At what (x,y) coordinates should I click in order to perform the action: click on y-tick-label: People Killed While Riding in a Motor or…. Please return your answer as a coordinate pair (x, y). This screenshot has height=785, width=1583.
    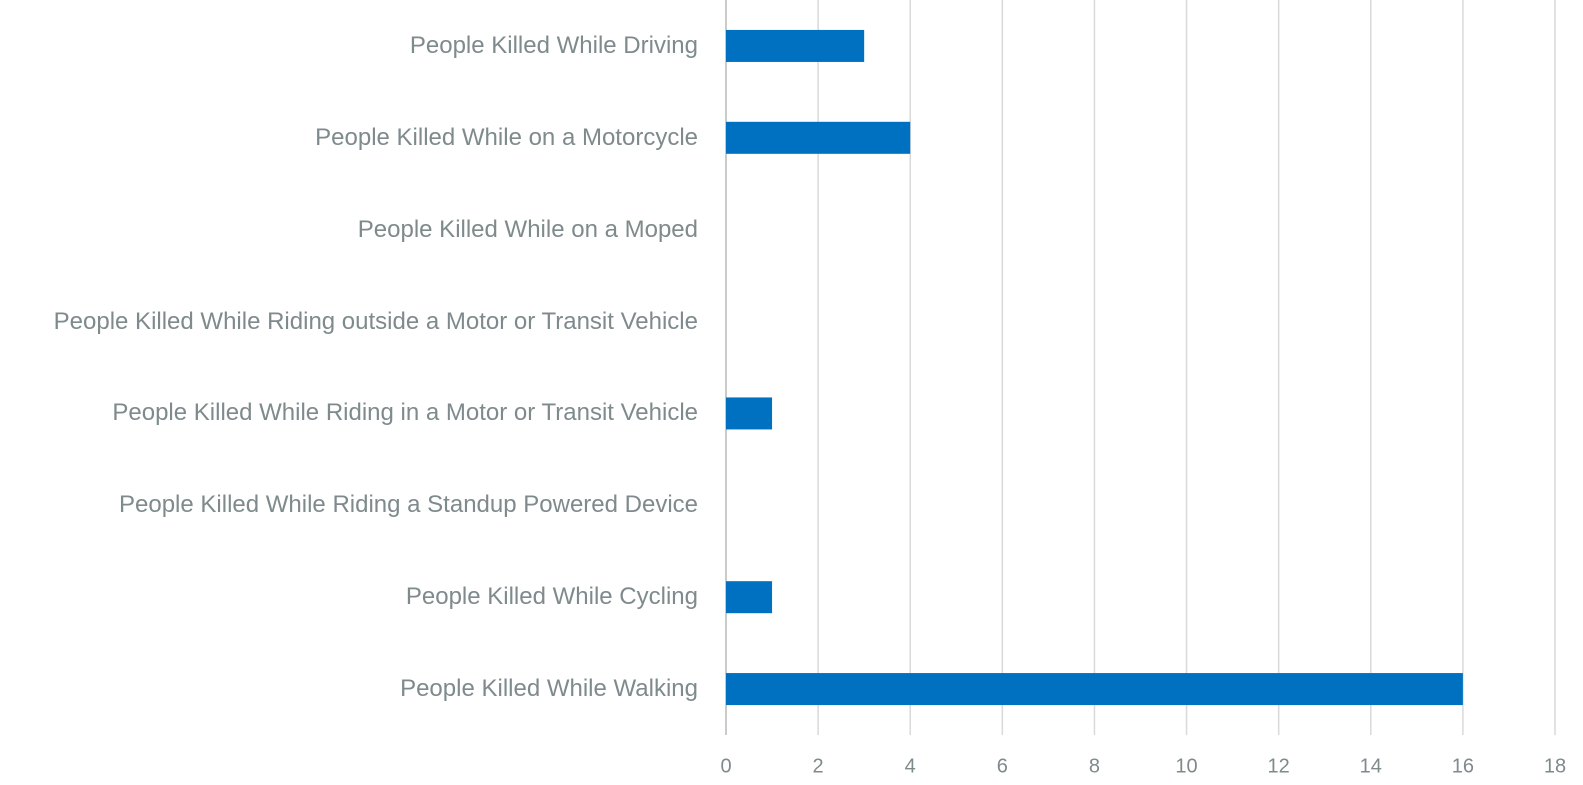
    Looking at the image, I should click on (405, 413).